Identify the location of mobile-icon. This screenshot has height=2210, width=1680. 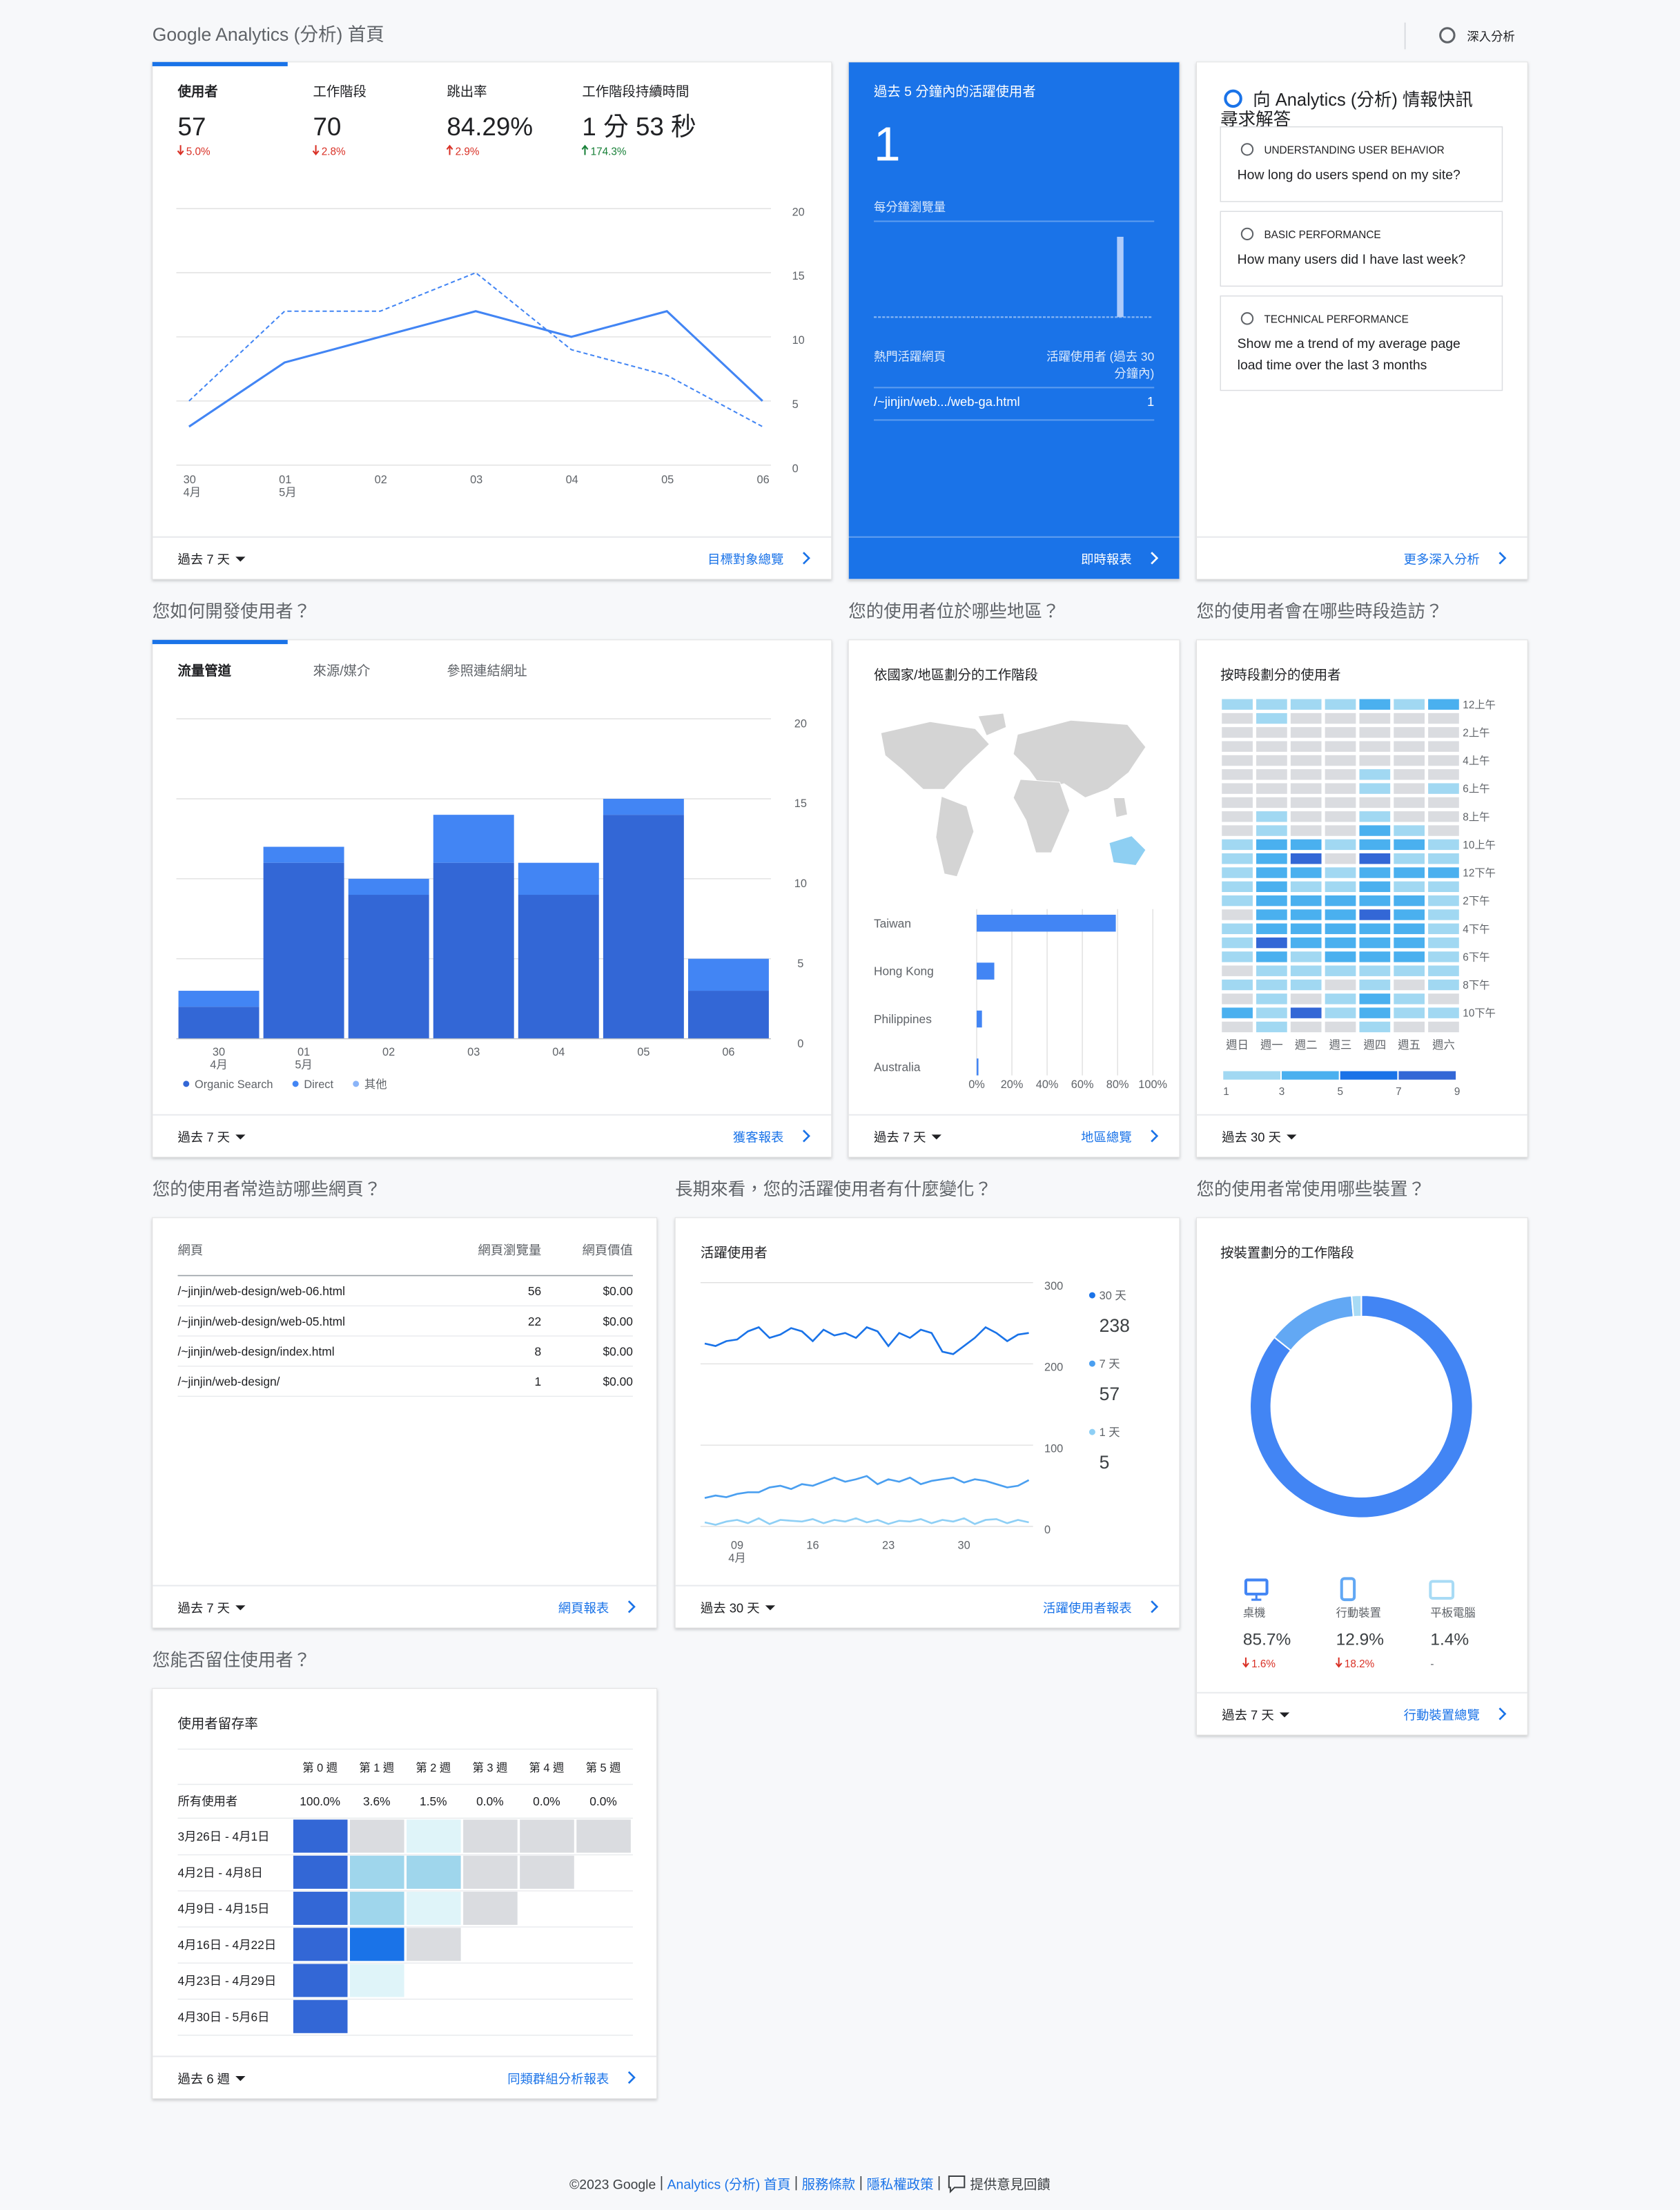
(1348, 1589).